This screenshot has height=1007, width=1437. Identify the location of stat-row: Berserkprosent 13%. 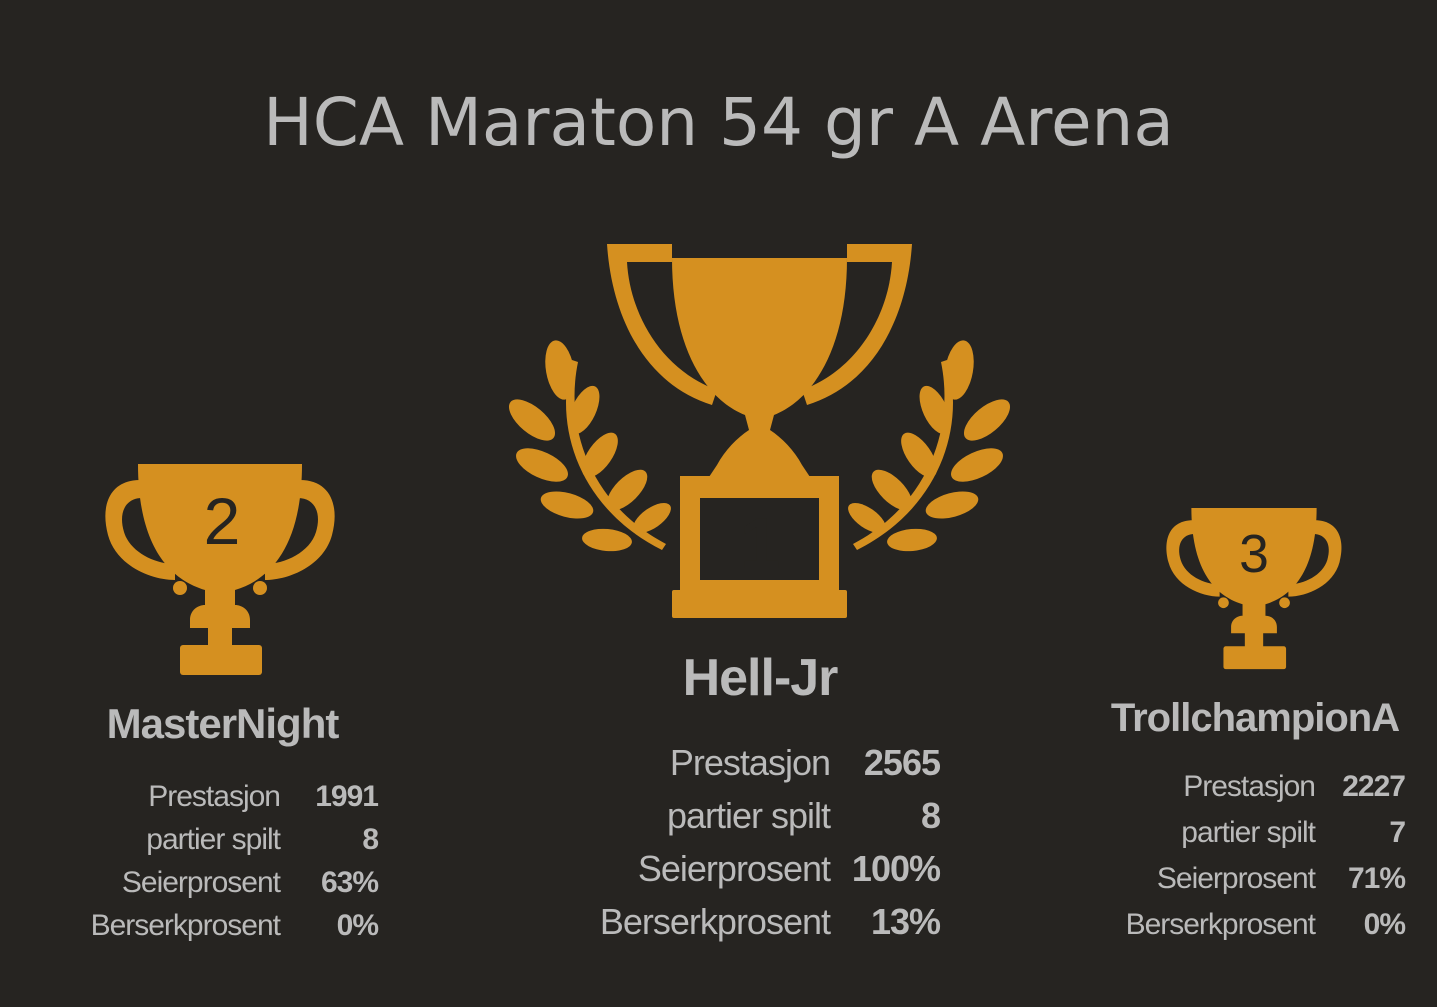
(753, 921).